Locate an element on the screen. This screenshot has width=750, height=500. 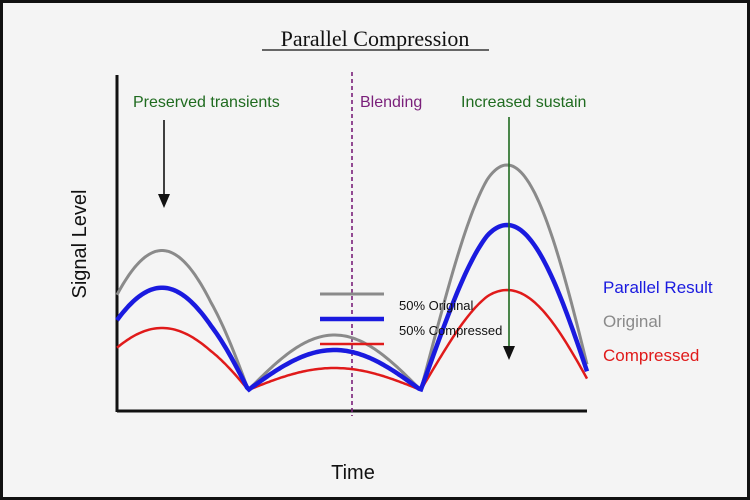
x-axis-label: Time is located at coordinates (353, 473).